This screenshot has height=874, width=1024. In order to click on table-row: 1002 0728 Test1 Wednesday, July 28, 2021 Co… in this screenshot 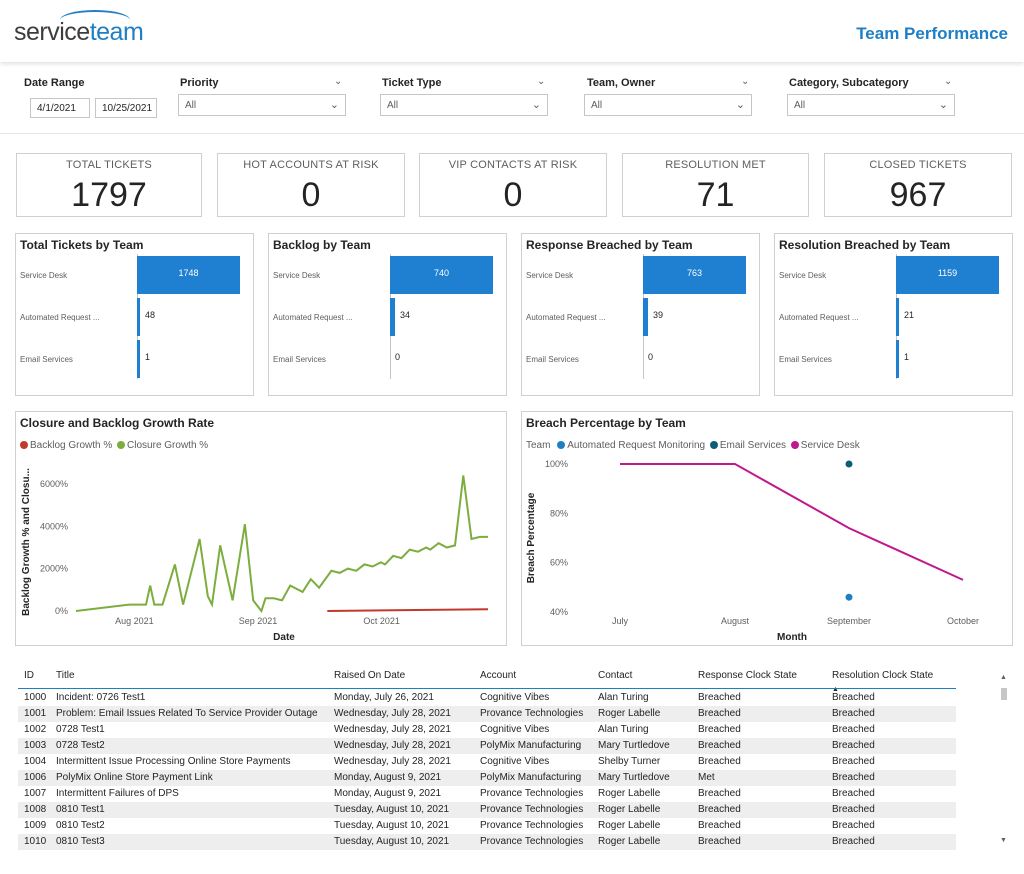, I will do `click(487, 730)`.